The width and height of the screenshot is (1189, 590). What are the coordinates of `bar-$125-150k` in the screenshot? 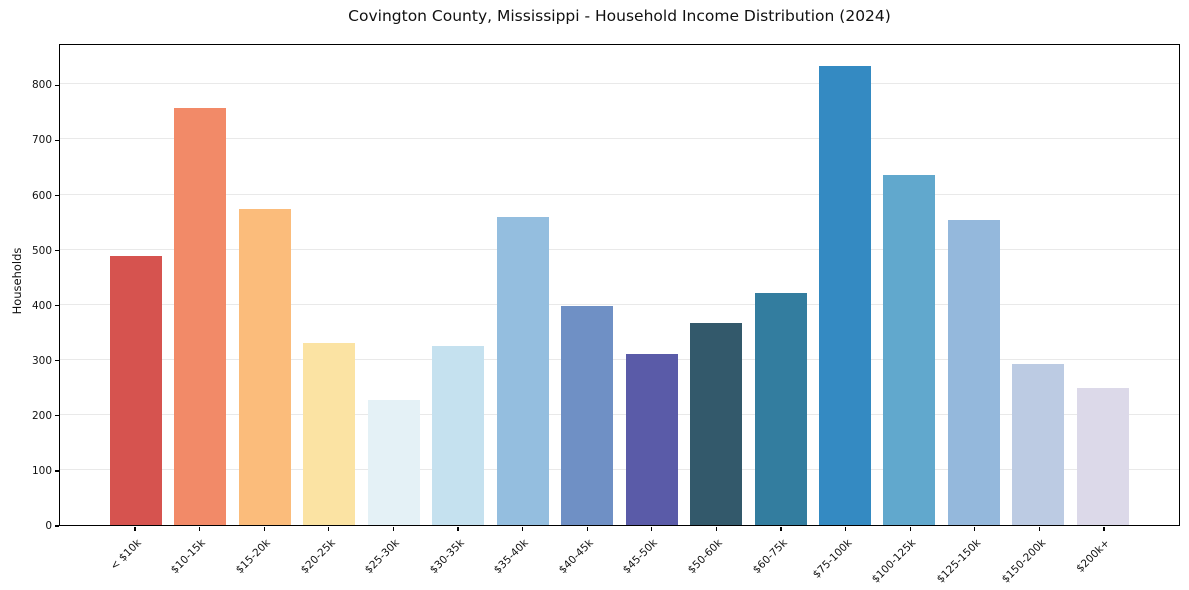 It's located at (973, 372).